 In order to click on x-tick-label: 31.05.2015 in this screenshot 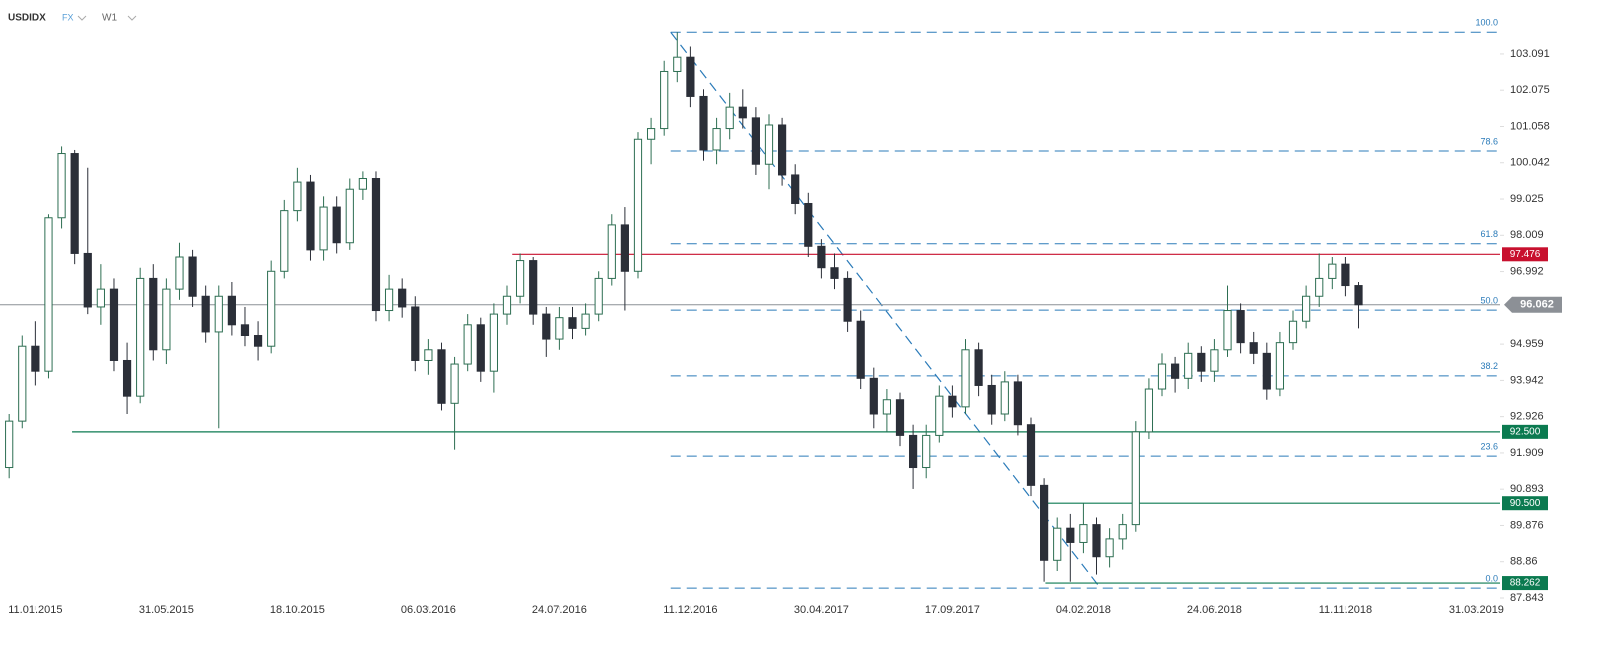, I will do `click(166, 610)`.